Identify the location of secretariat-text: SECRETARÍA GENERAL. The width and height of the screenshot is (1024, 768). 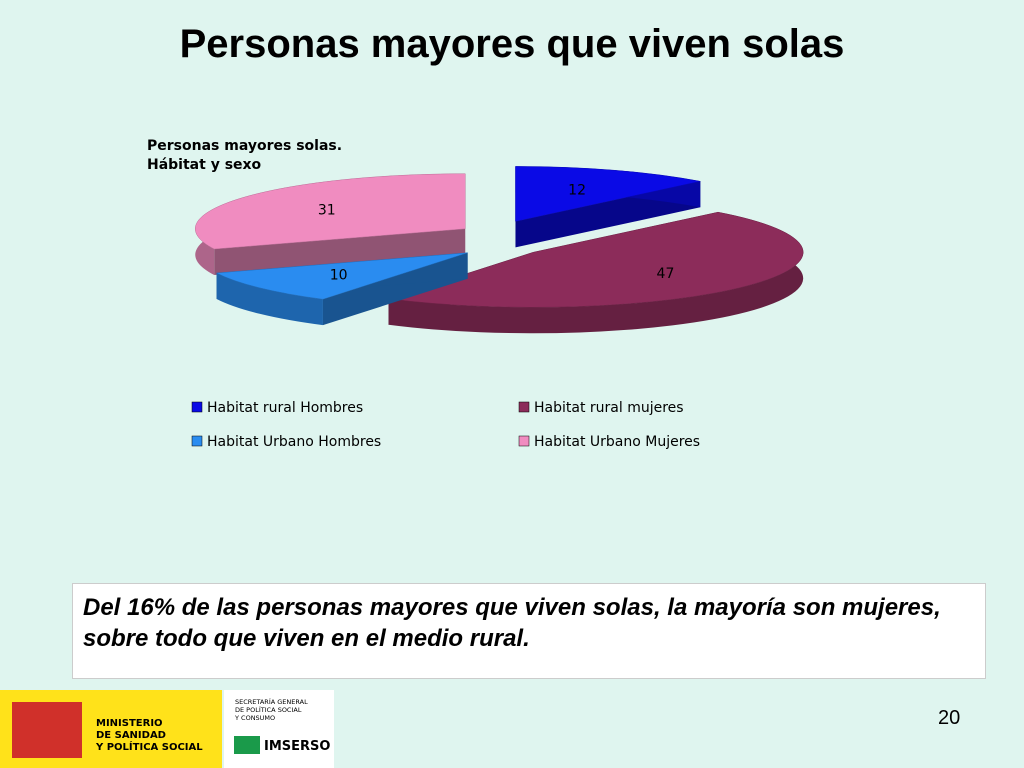
(271, 701).